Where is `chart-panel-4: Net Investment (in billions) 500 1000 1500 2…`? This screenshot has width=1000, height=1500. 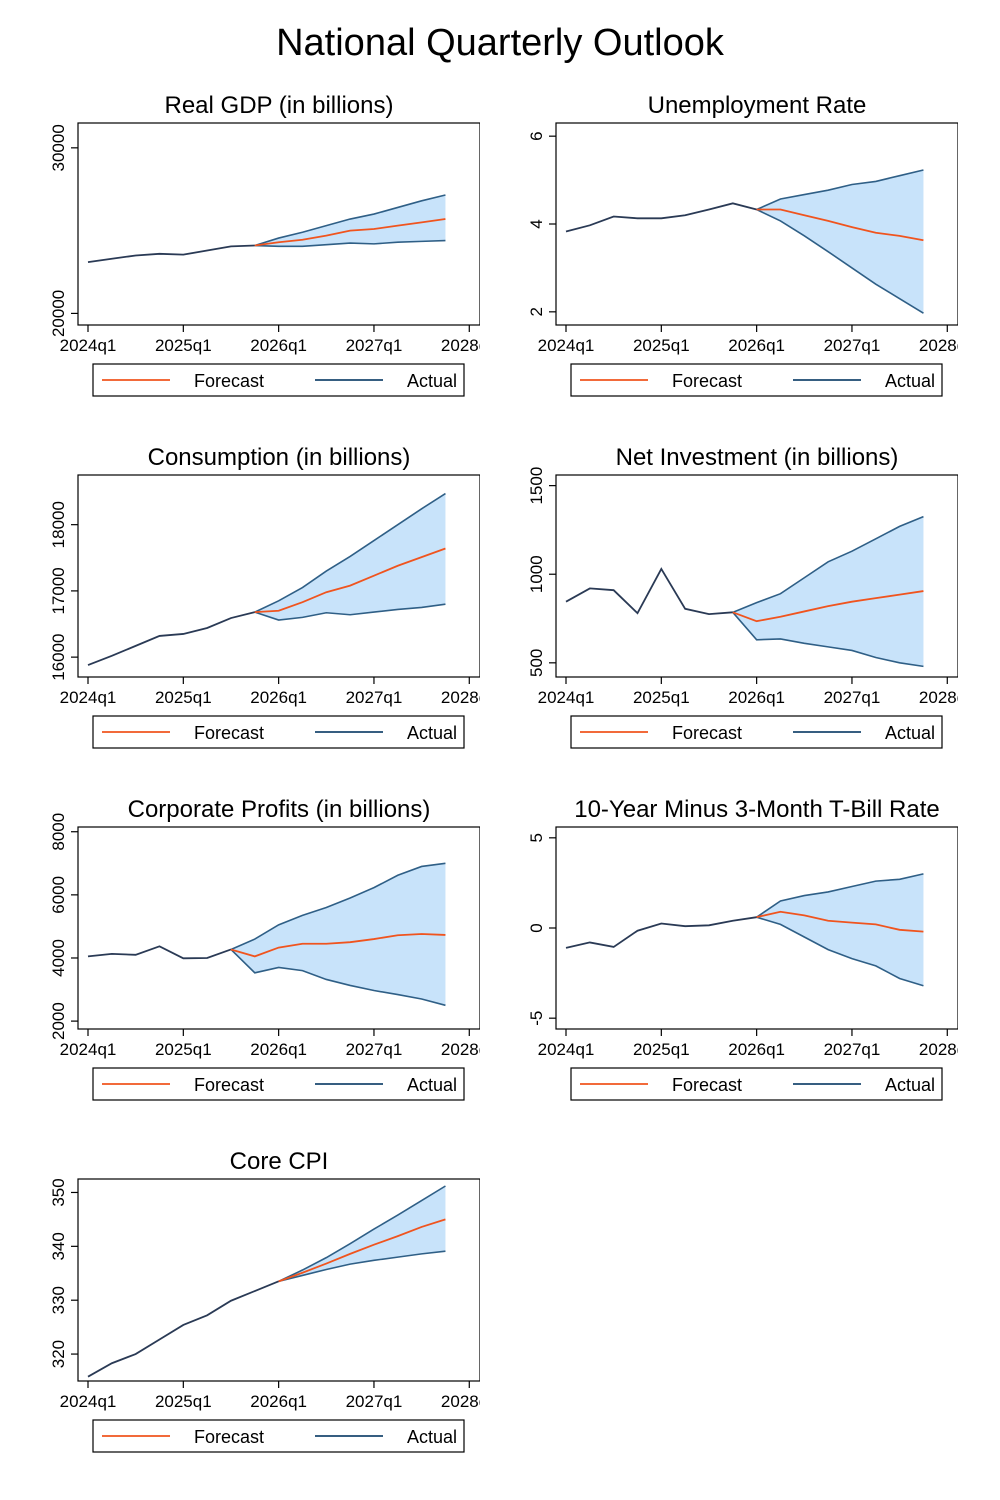 chart-panel-4: Net Investment (in billions) 500 1000 1500 2… is located at coordinates (718, 597).